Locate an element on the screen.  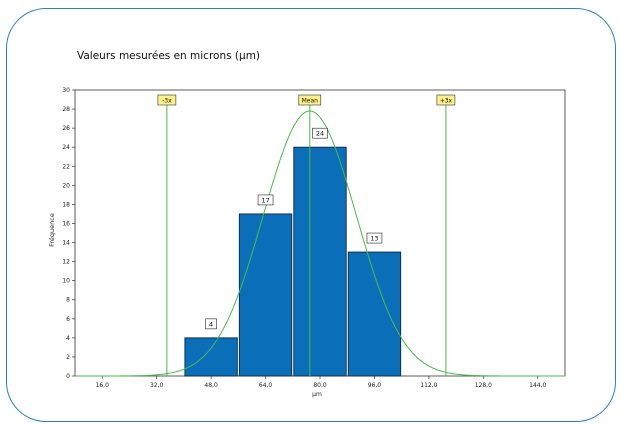
y-tick-label: 28 is located at coordinates (66, 109).